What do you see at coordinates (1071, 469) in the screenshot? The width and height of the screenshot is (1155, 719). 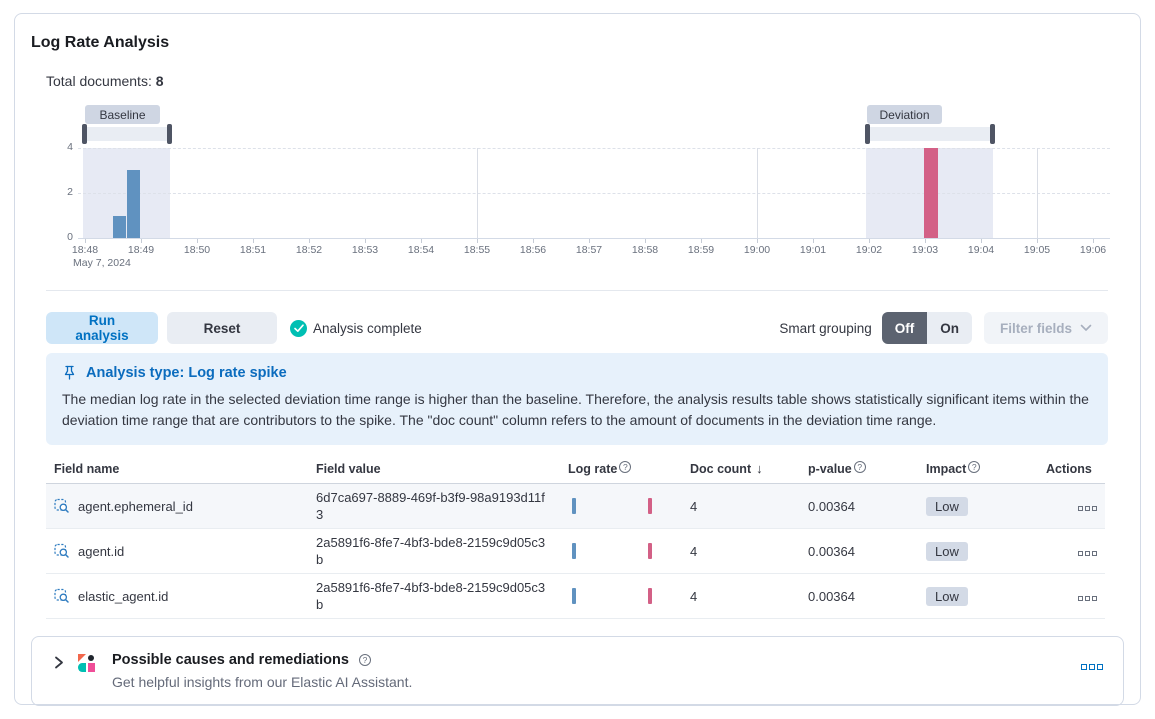 I see `column-actions: Actions` at bounding box center [1071, 469].